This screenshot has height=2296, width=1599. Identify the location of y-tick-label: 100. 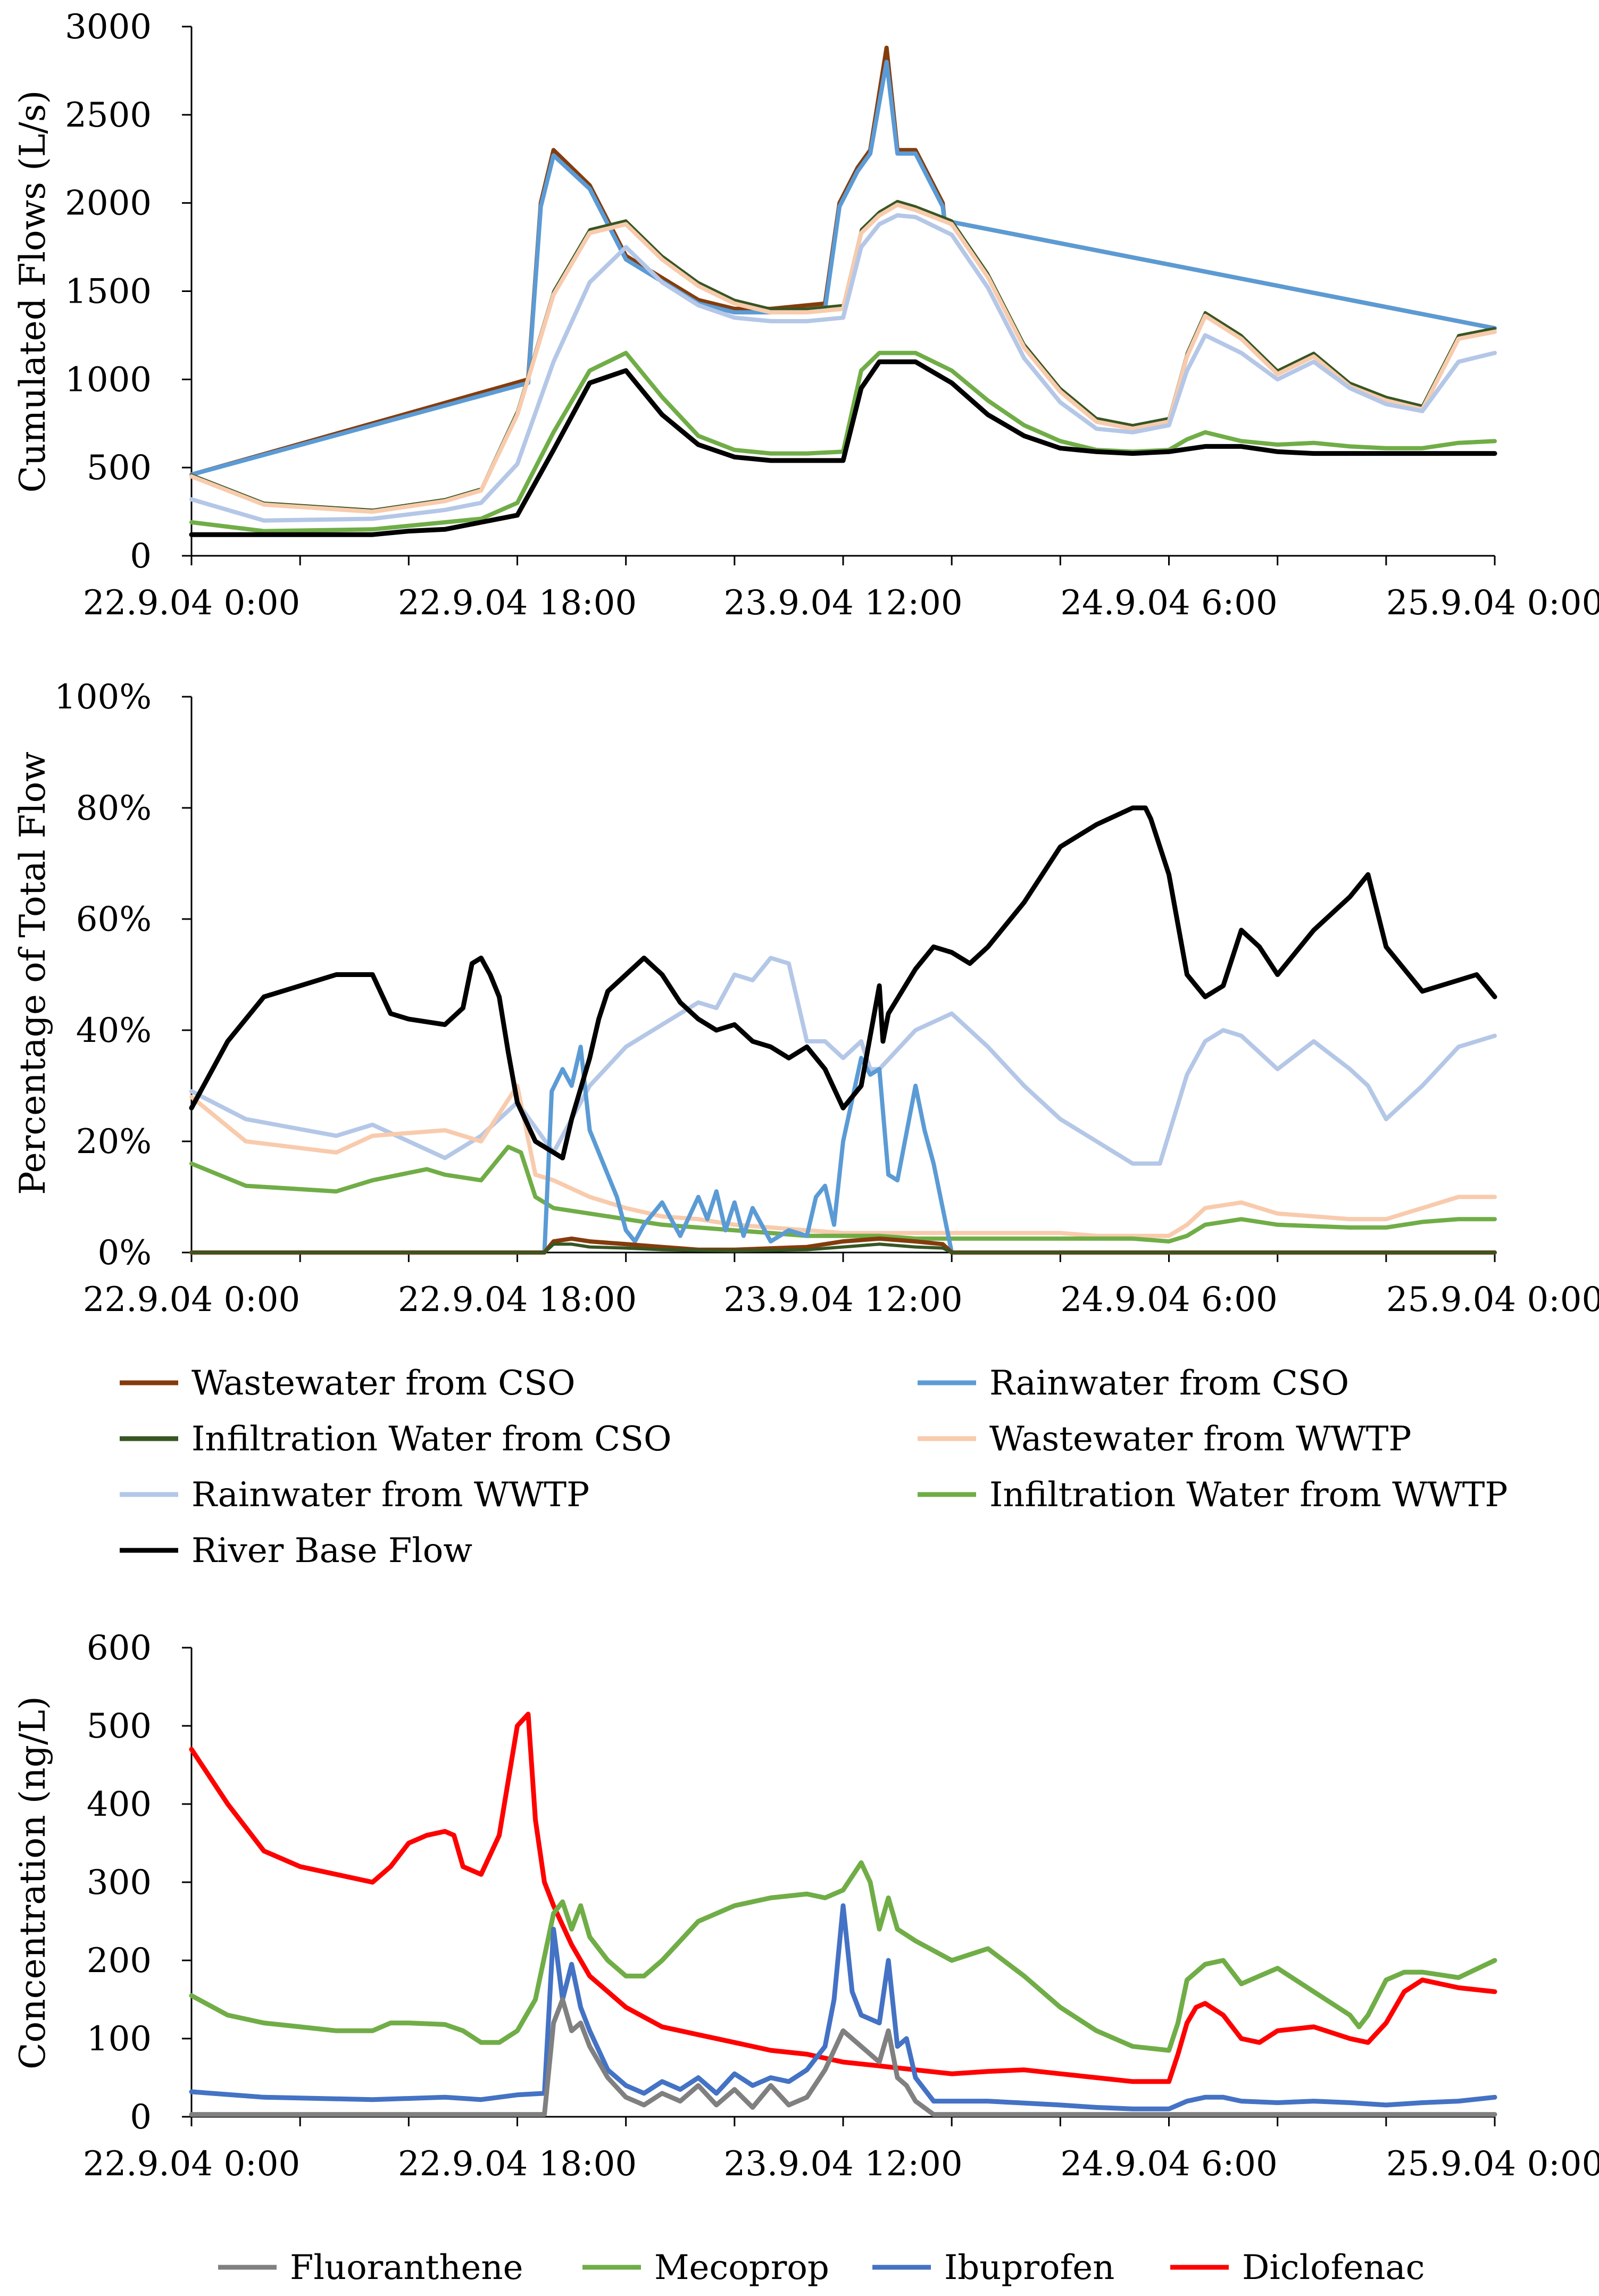
(119, 2039).